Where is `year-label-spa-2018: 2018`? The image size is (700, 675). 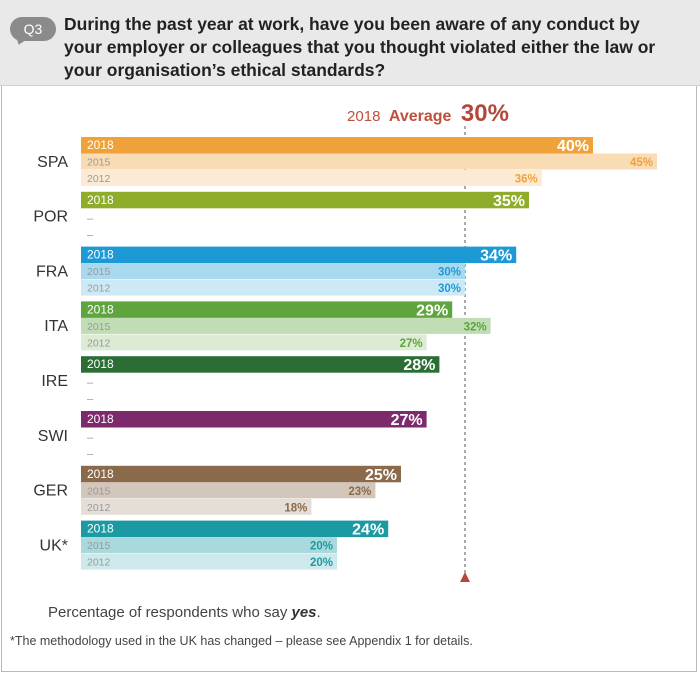 year-label-spa-2018: 2018 is located at coordinates (100, 145).